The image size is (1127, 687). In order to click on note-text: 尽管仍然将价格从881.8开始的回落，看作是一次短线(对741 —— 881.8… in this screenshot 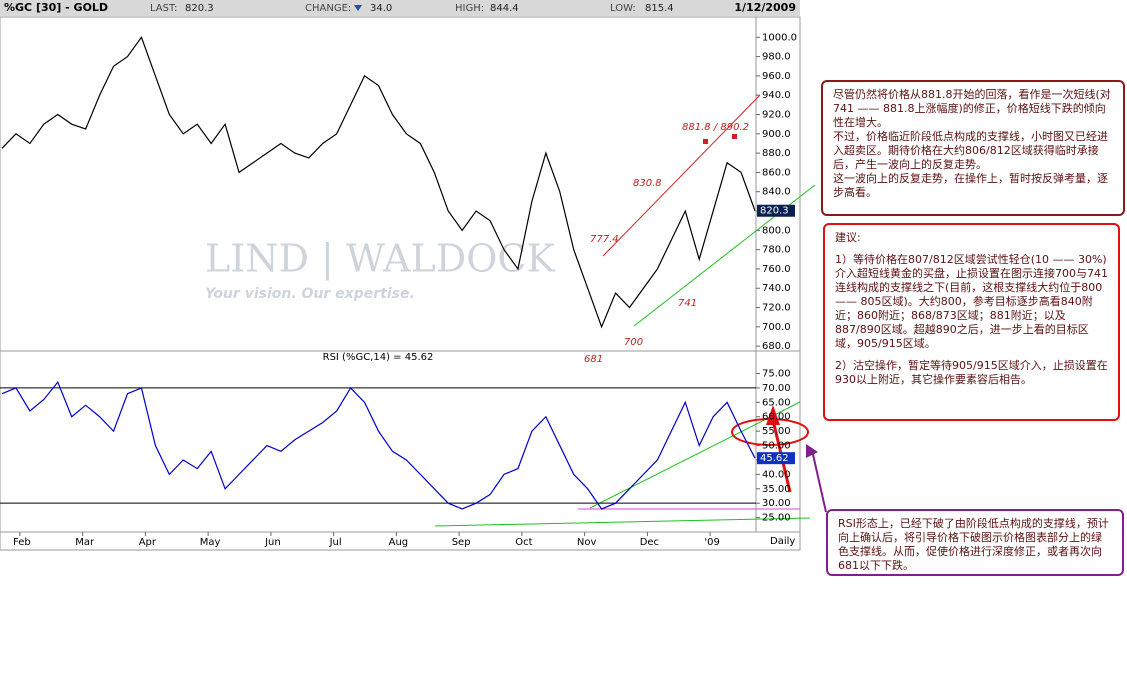, I will do `click(972, 108)`.